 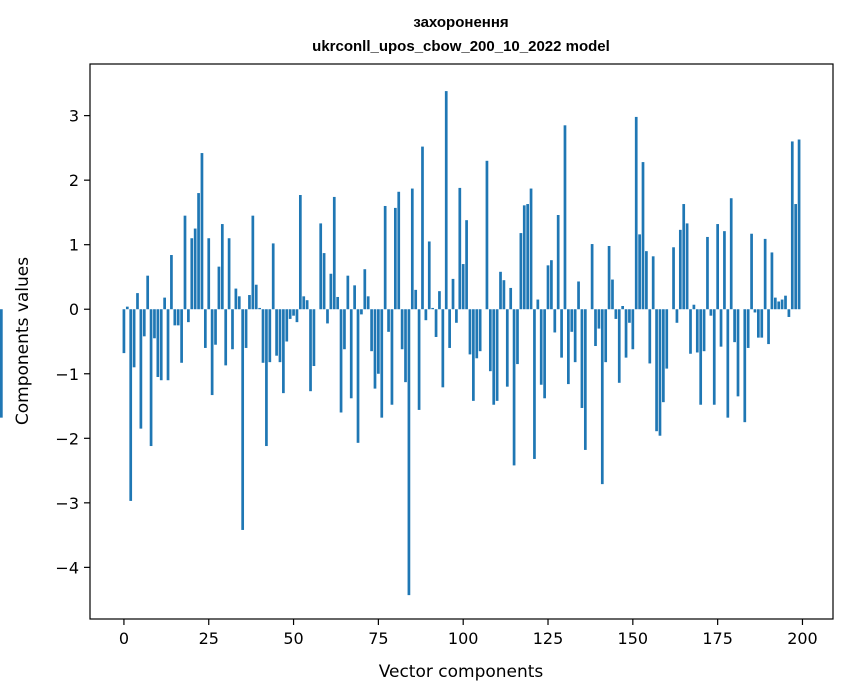 What do you see at coordinates (1, 363) in the screenshot?
I see `bar-undefined` at bounding box center [1, 363].